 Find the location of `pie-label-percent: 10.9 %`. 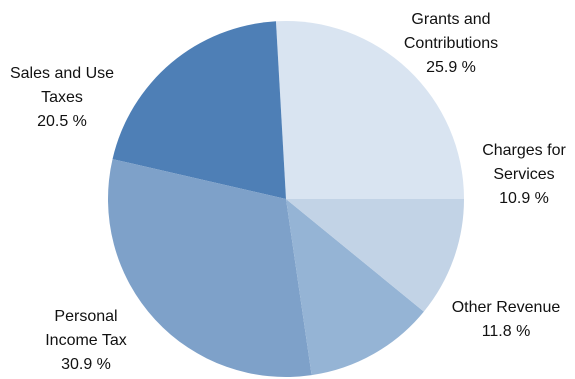

pie-label-percent: 10.9 % is located at coordinates (524, 198).